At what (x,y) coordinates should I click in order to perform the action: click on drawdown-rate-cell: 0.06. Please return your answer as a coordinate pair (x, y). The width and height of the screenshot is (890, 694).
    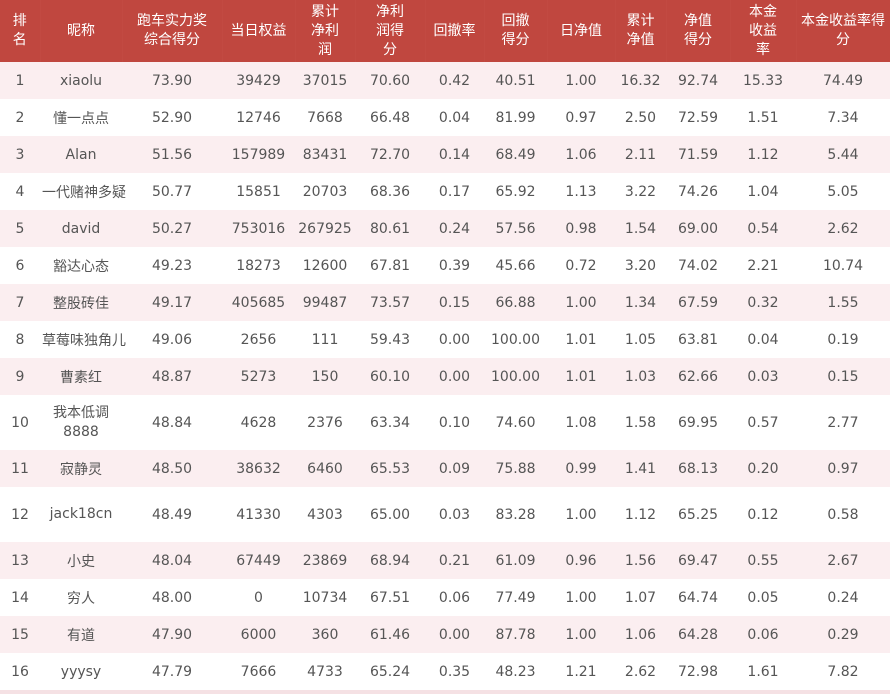
    Looking at the image, I should click on (454, 597).